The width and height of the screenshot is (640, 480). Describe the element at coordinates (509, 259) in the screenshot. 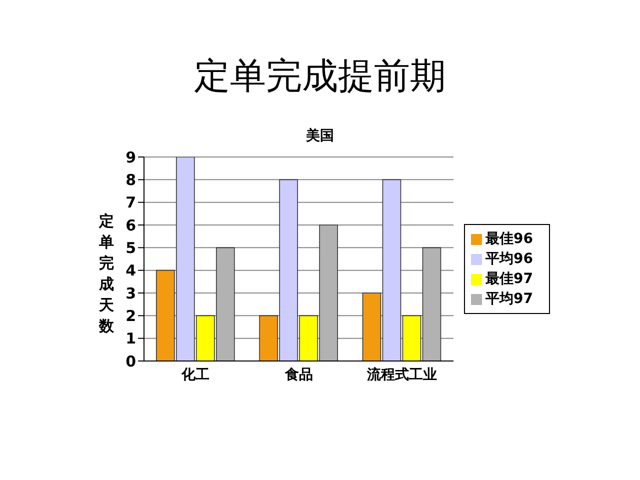

I see `legend-label: 平均96` at that location.